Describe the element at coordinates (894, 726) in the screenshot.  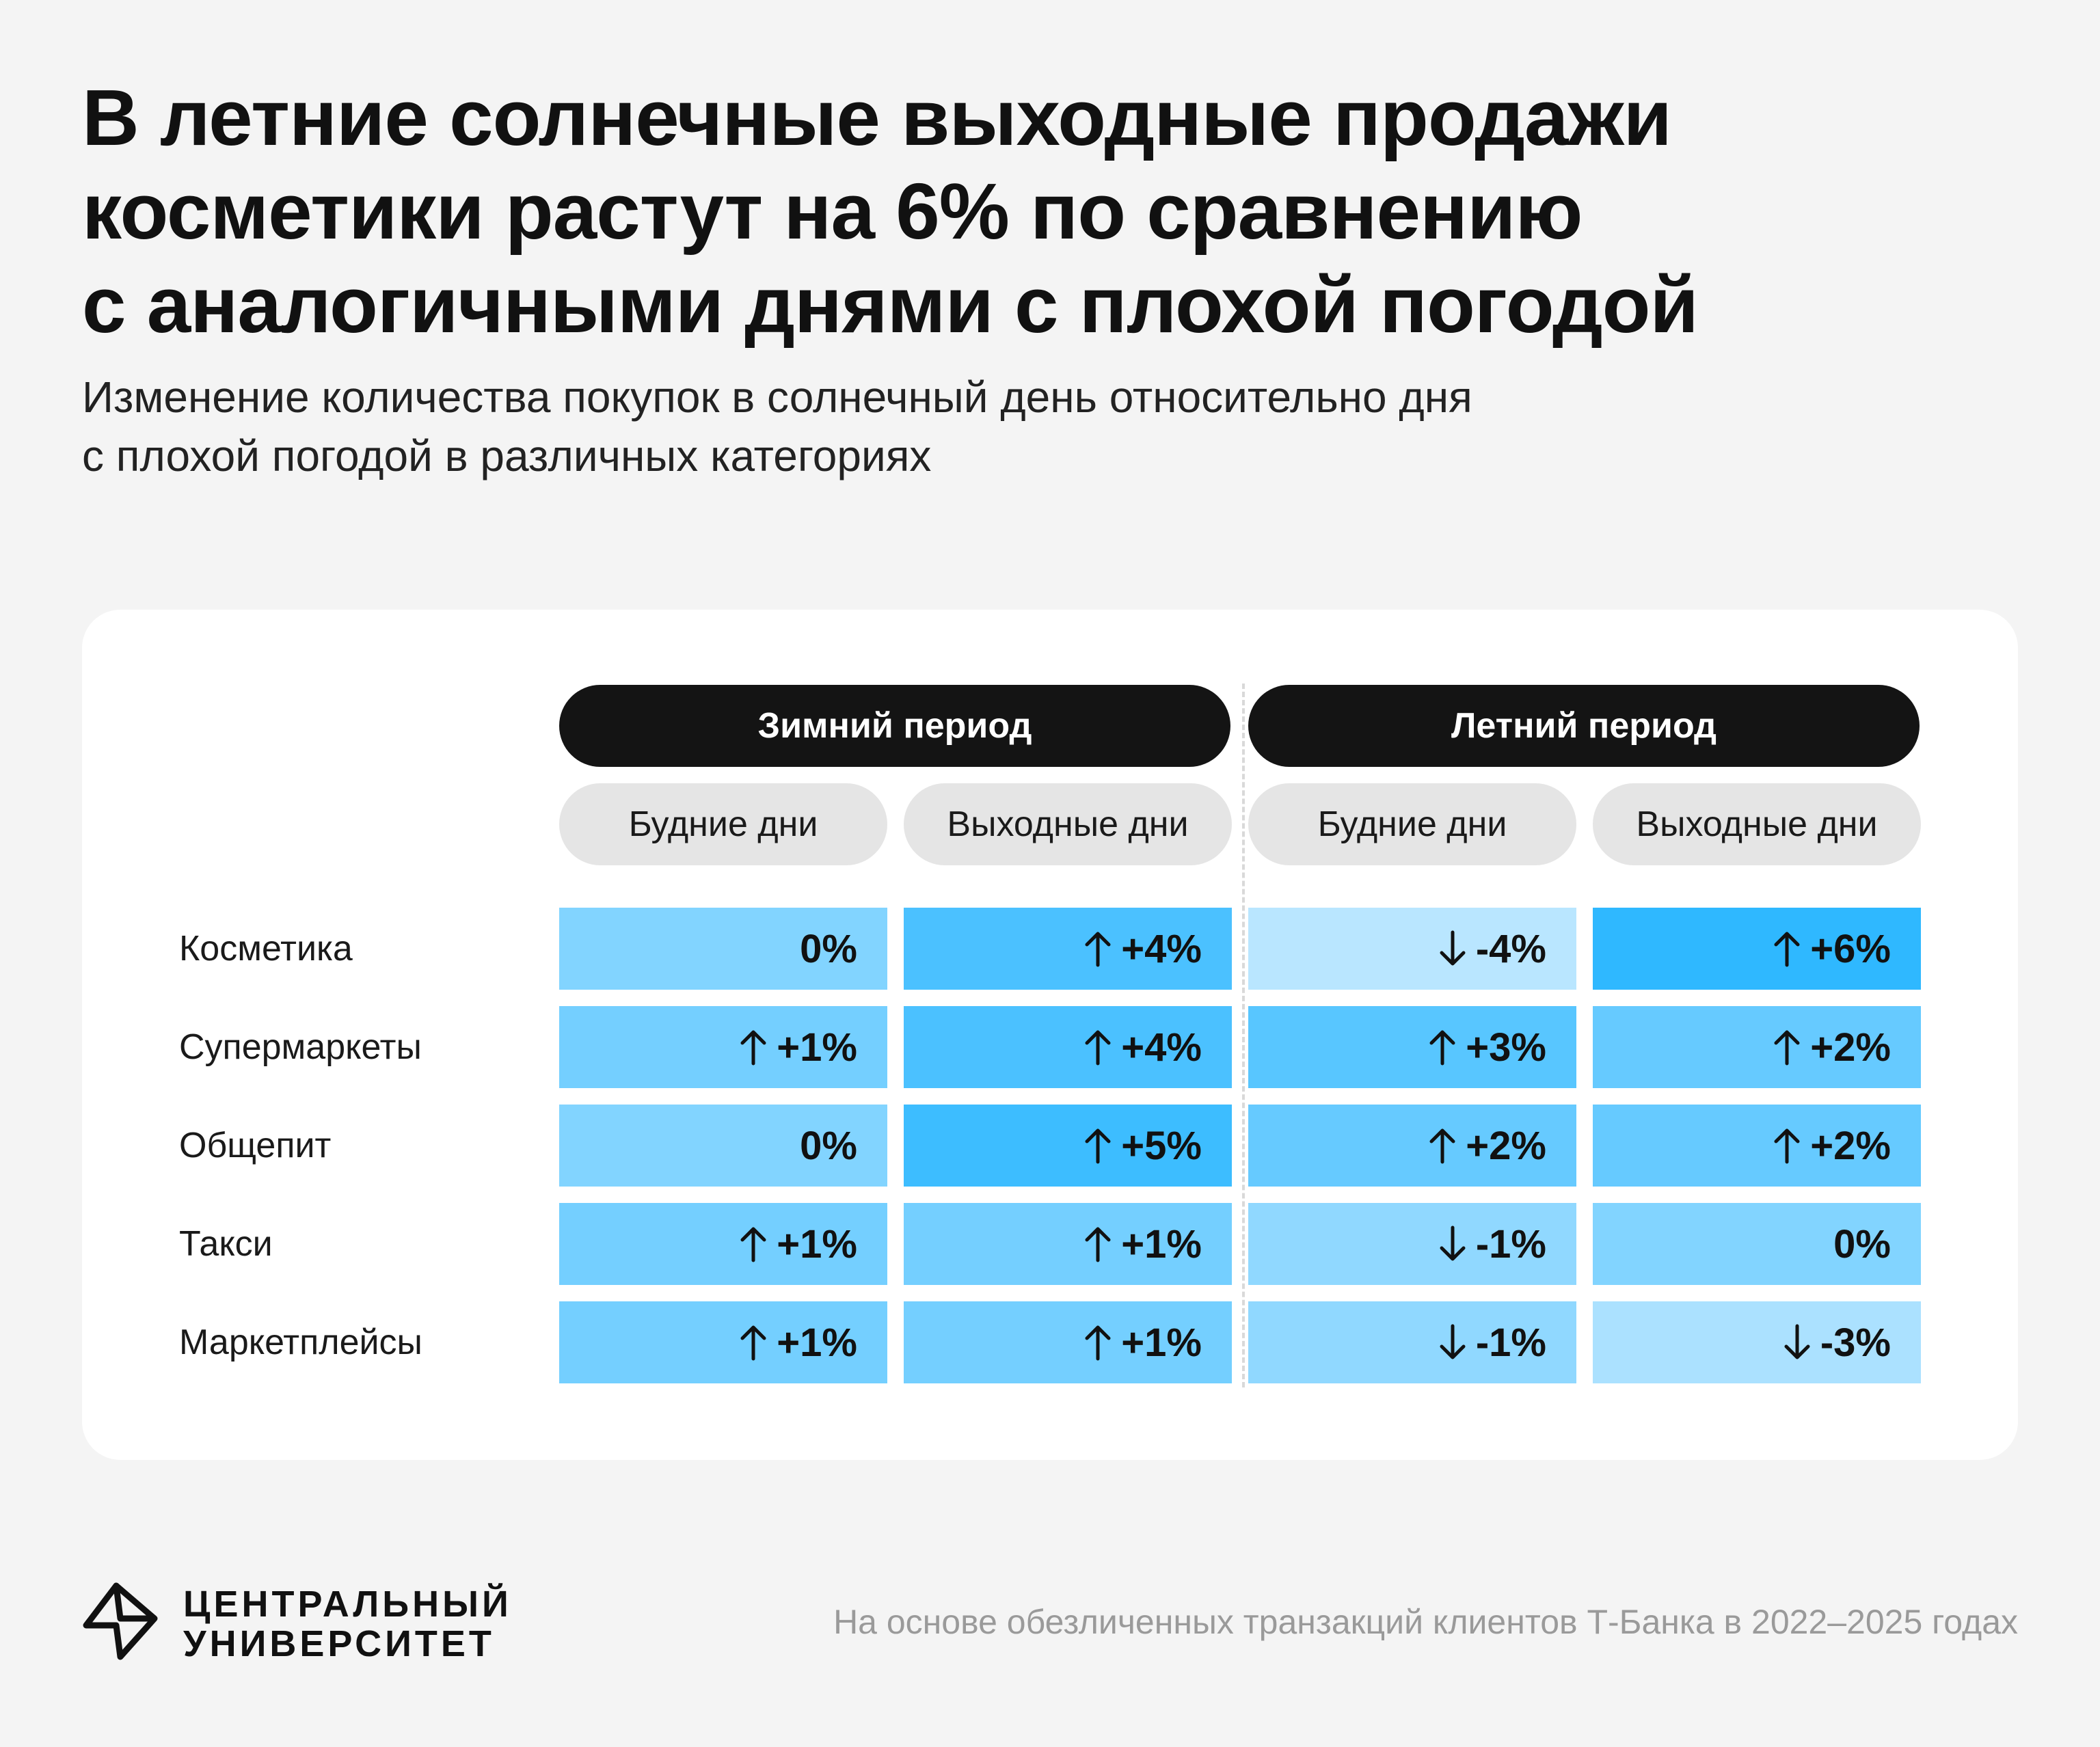
I see `period-header-winter: Зимний период` at that location.